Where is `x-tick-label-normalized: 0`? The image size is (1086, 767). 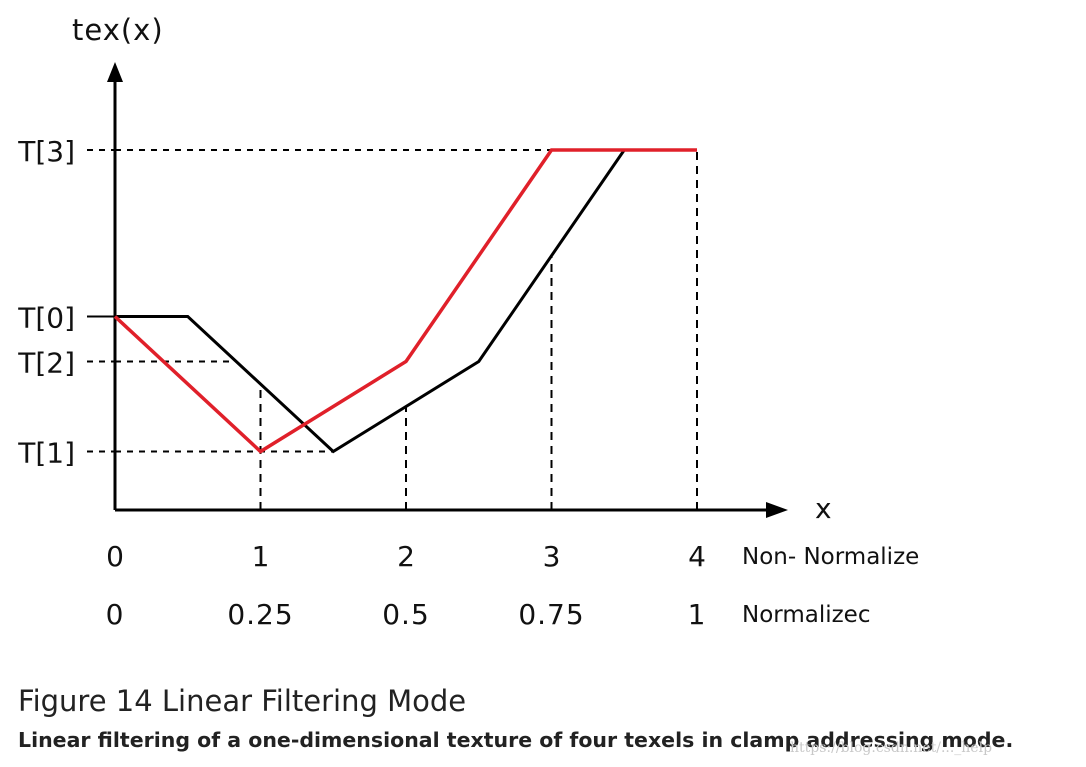
x-tick-label-normalized: 0 is located at coordinates (115, 614).